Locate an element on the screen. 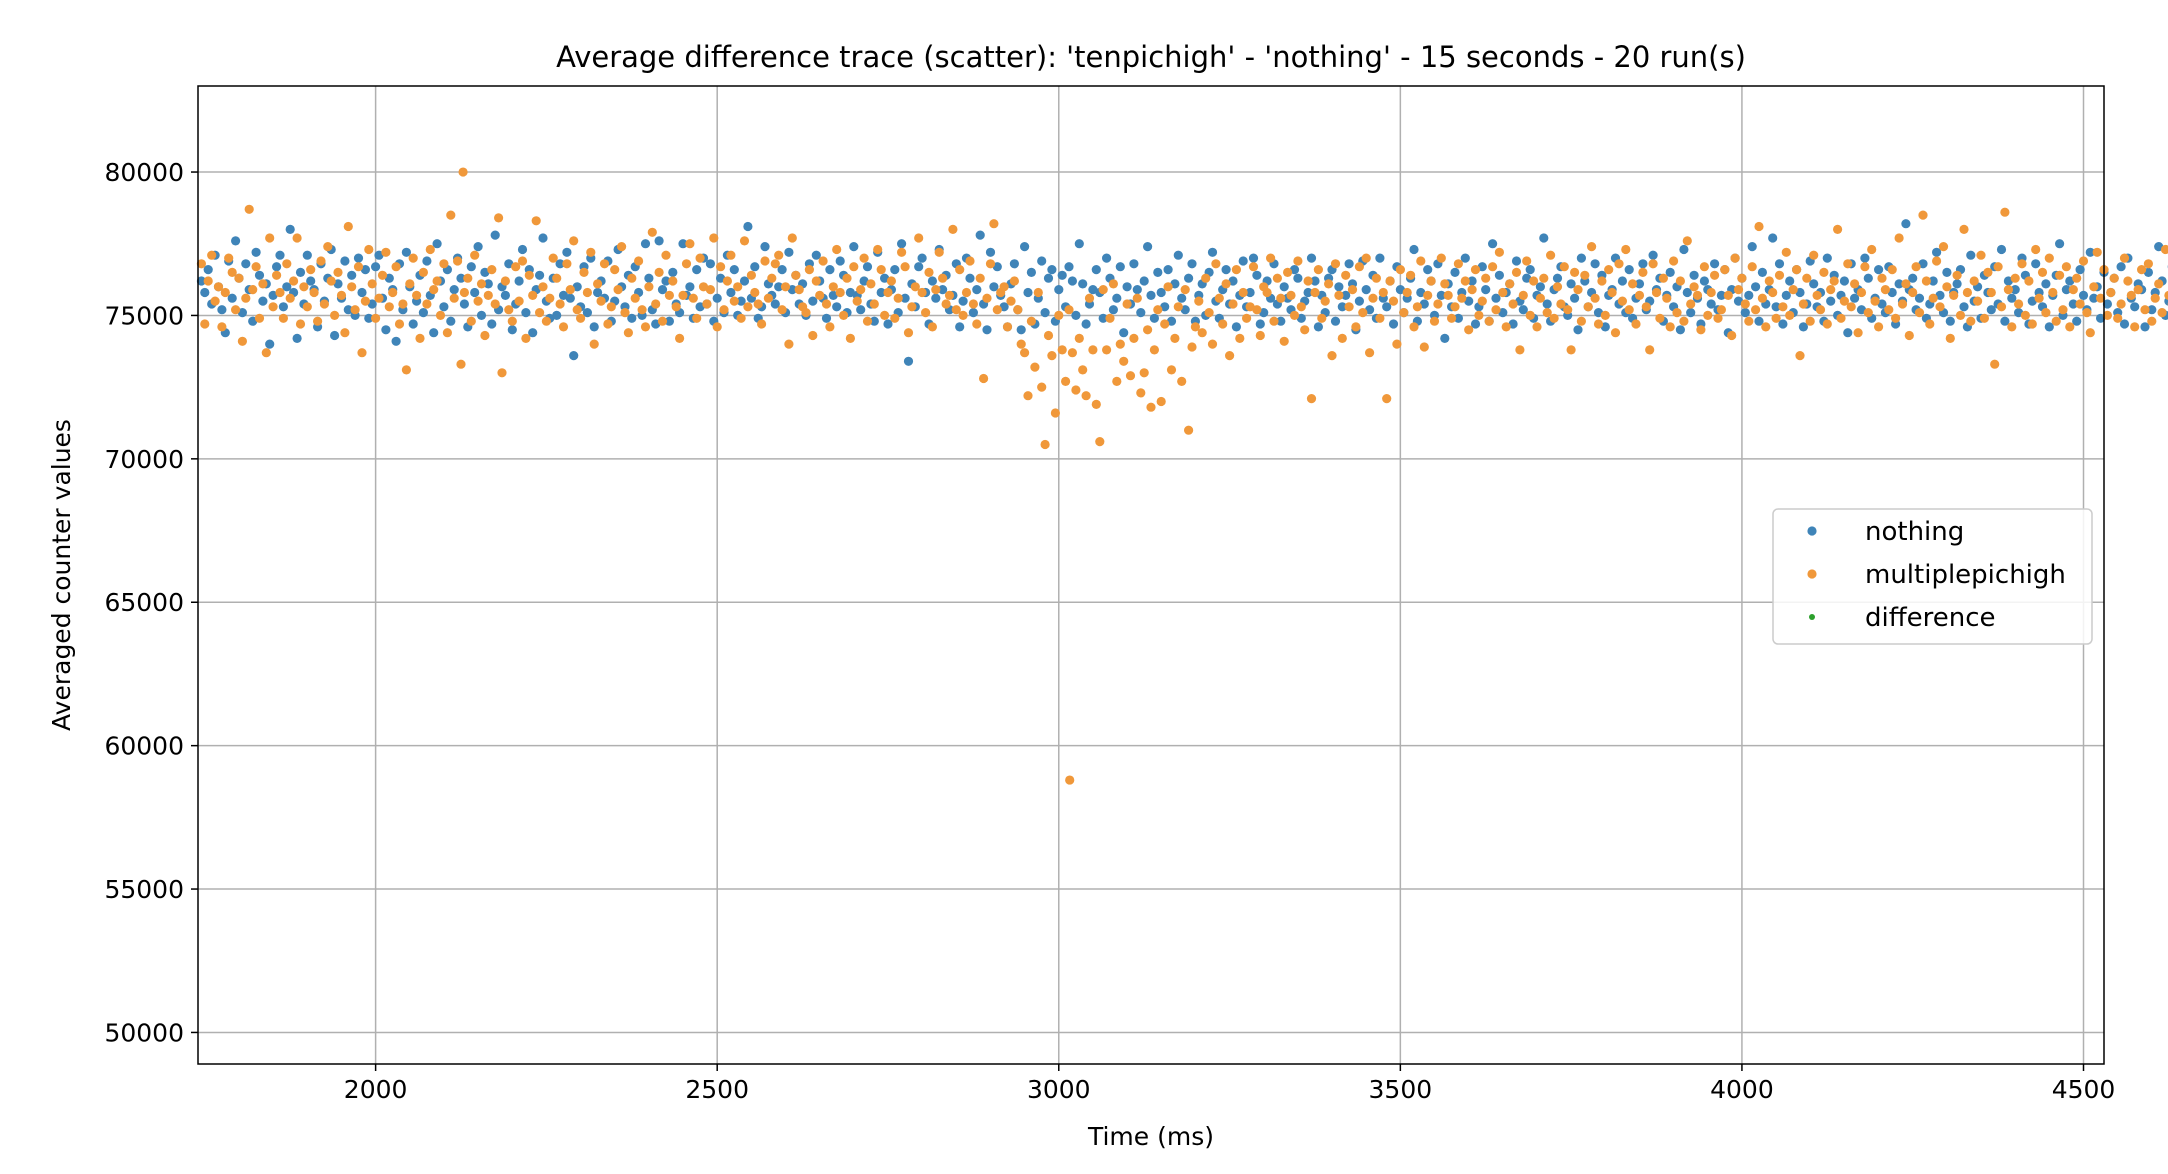 The image size is (2168, 1174). y-axis-label: Averaged counter values is located at coordinates (61, 575).